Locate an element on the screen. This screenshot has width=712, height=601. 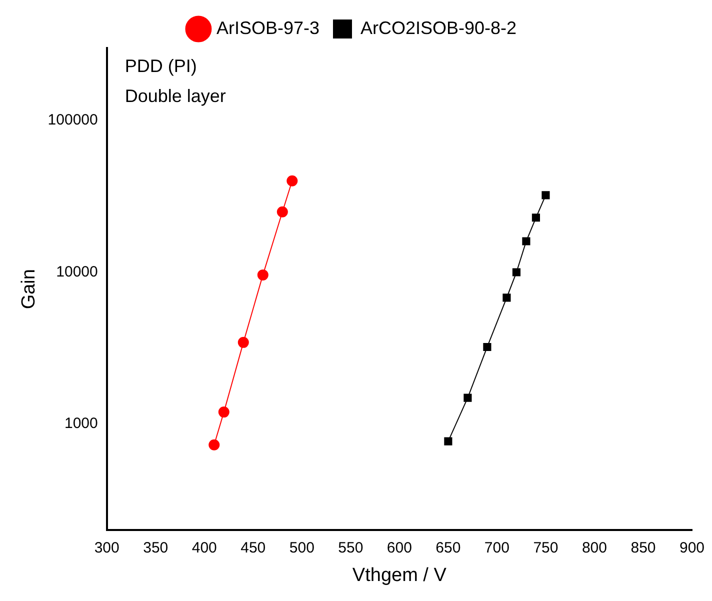
legend-label: ArCO2ISOB-90-8-2 is located at coordinates (438, 28).